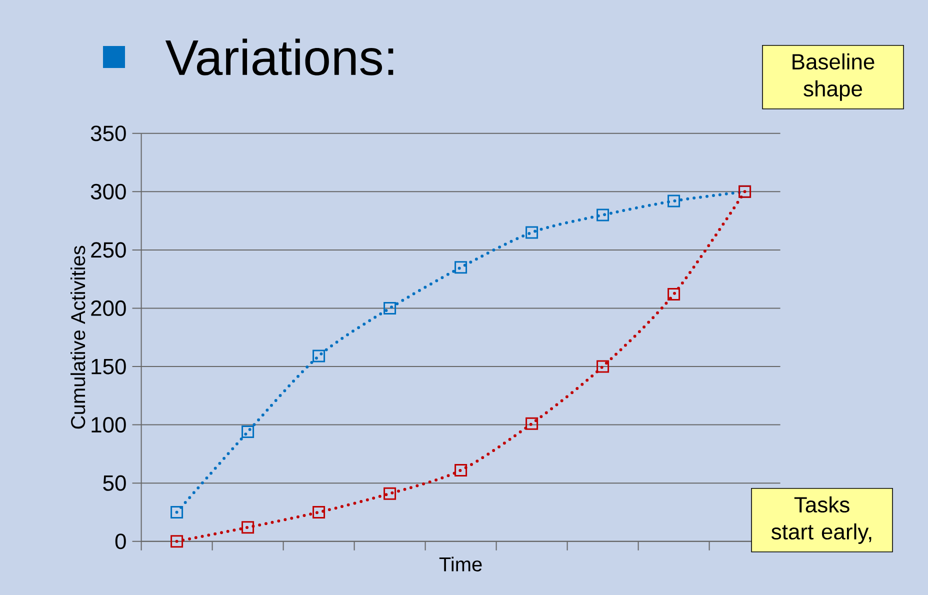 The width and height of the screenshot is (928, 595). I want to click on y-tick-label: 0, so click(120, 542).